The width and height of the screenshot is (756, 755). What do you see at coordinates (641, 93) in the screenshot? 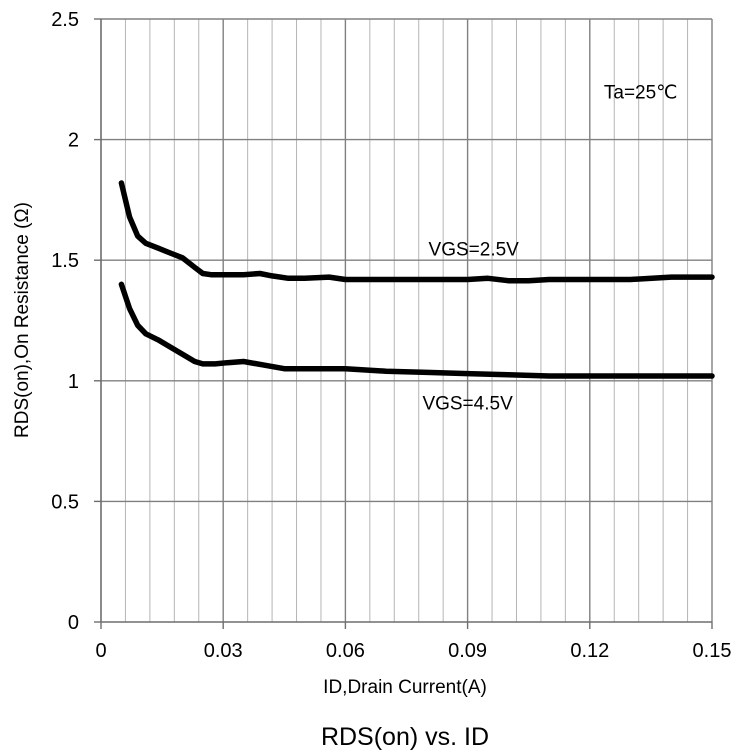
I see `annotation-1: Ta=25℃` at bounding box center [641, 93].